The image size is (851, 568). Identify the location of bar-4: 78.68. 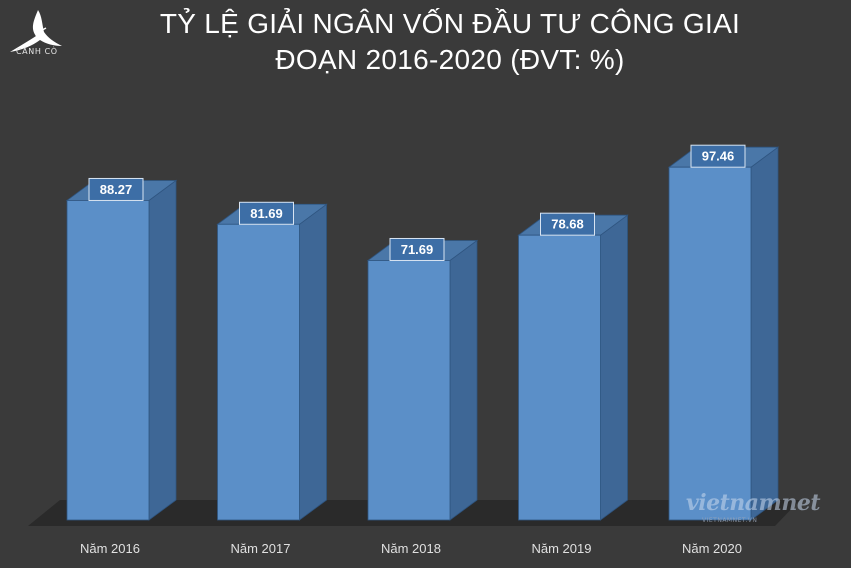
(573, 366).